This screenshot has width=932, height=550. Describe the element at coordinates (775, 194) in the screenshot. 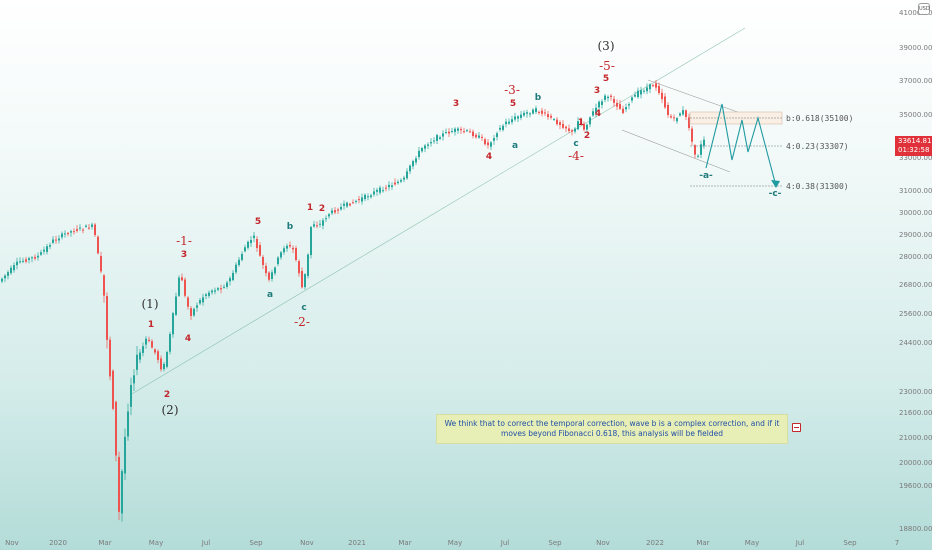

I see `wave-label: -c-` at that location.